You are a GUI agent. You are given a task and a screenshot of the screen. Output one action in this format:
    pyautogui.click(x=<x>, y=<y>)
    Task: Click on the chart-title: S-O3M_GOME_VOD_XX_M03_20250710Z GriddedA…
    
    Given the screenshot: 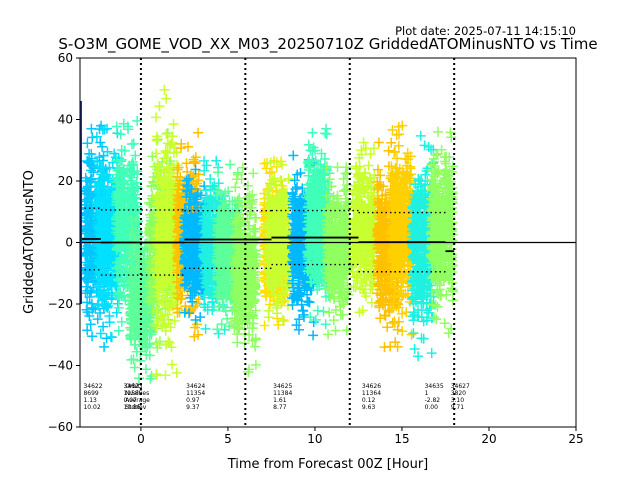 What is the action you would take?
    pyautogui.click(x=327, y=44)
    